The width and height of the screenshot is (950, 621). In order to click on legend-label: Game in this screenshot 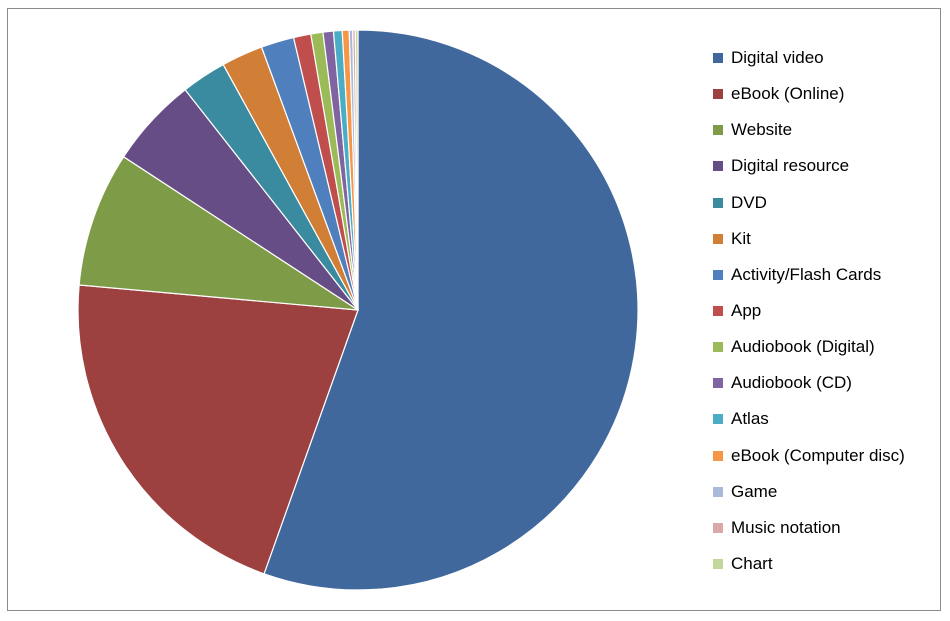, I will do `click(754, 491)`.